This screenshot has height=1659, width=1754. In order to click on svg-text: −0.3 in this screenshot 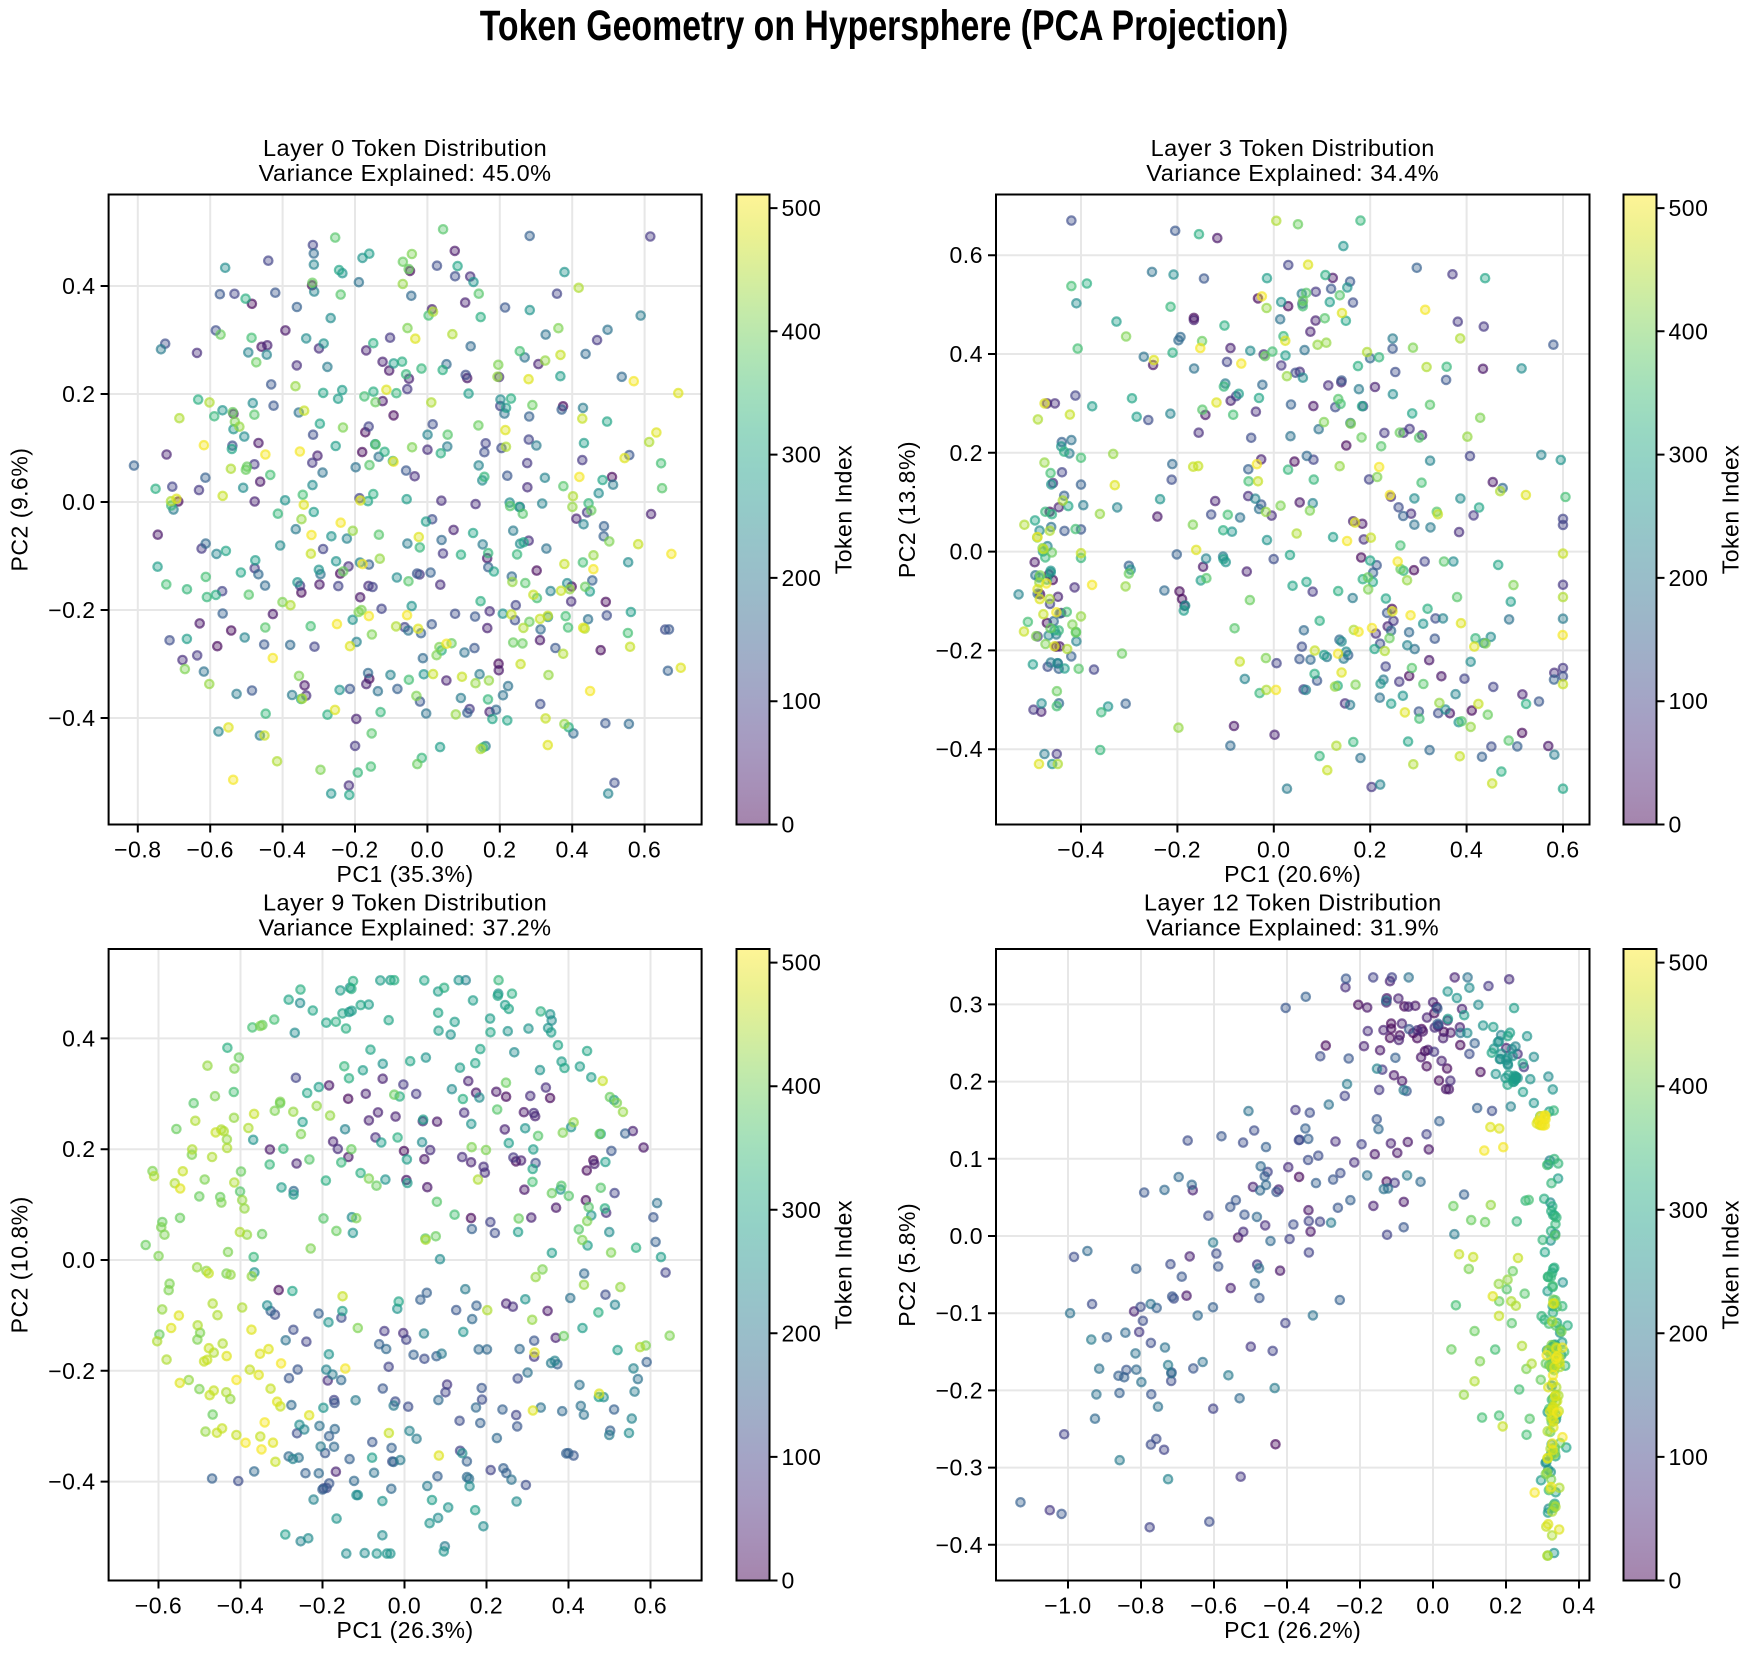, I will do `click(959, 1468)`.